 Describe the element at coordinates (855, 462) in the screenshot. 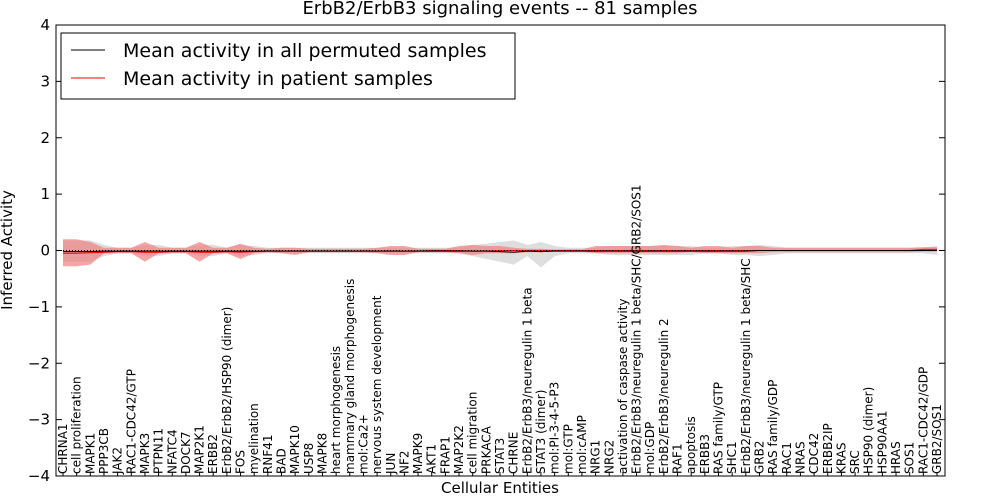

I see `x-category-label: SRC` at that location.